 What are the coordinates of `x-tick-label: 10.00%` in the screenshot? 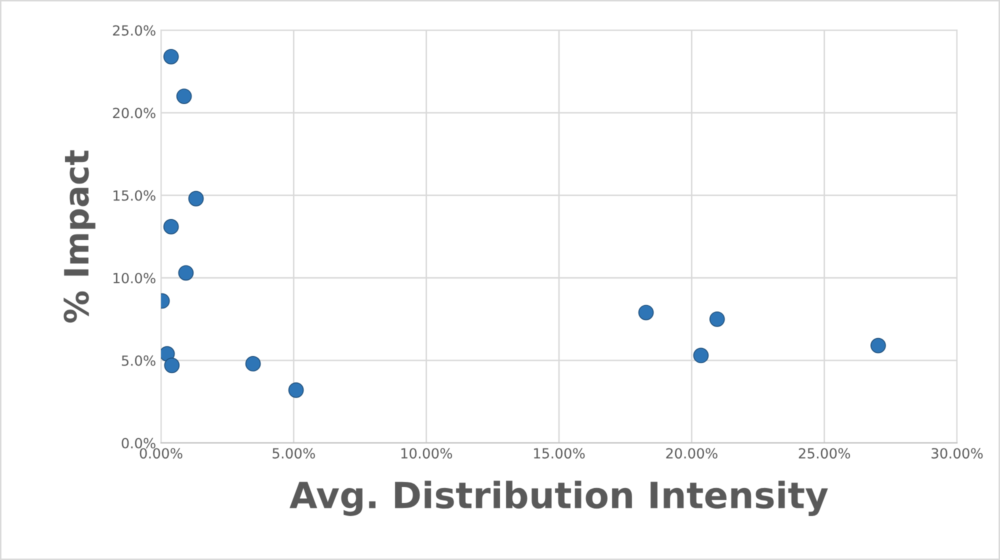 It's located at (426, 453).